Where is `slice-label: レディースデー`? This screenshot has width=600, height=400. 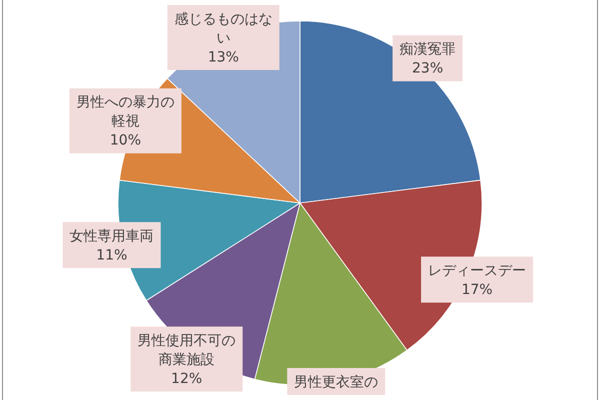
slice-label: レディースデー is located at coordinates (477, 270).